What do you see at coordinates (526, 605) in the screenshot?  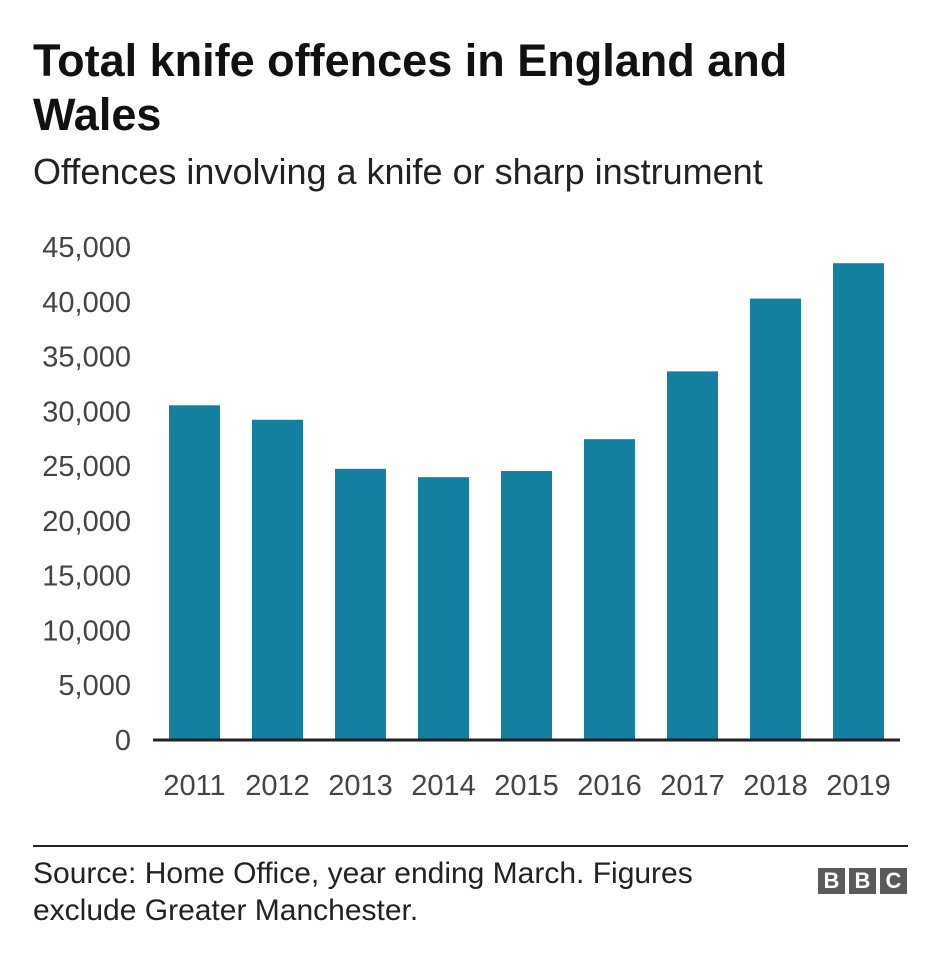 I see `bar-2015` at bounding box center [526, 605].